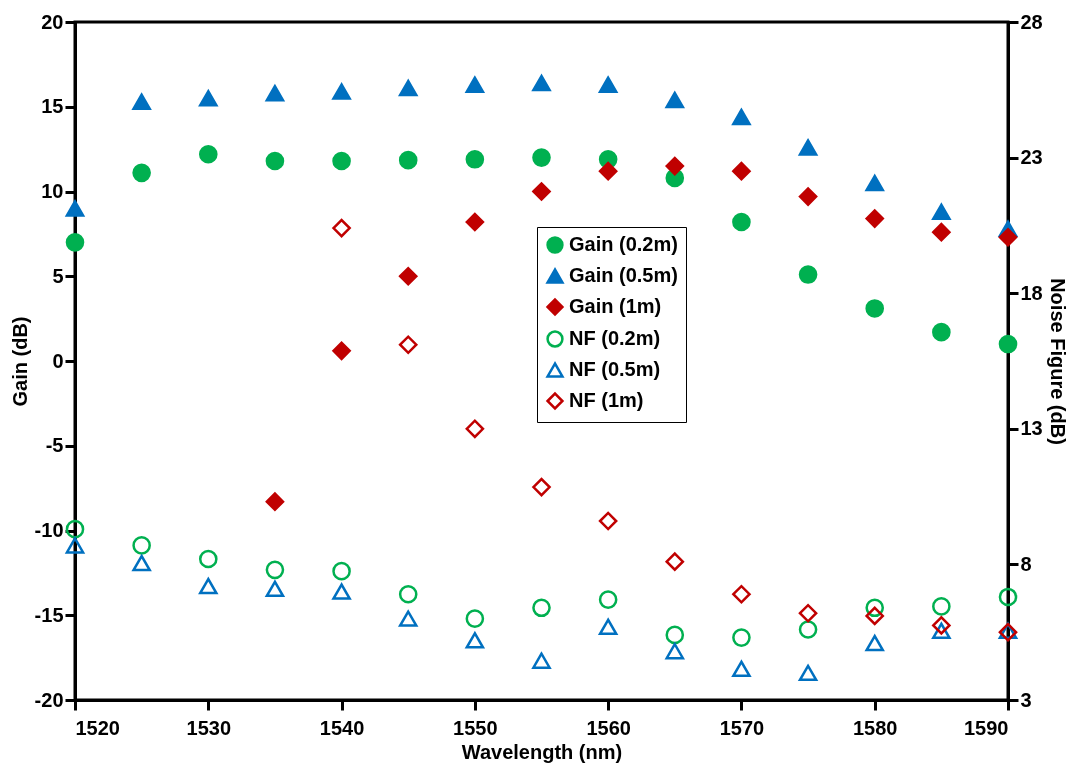  What do you see at coordinates (542, 751) in the screenshot?
I see `x-axis-title: Wavelength (nm)` at bounding box center [542, 751].